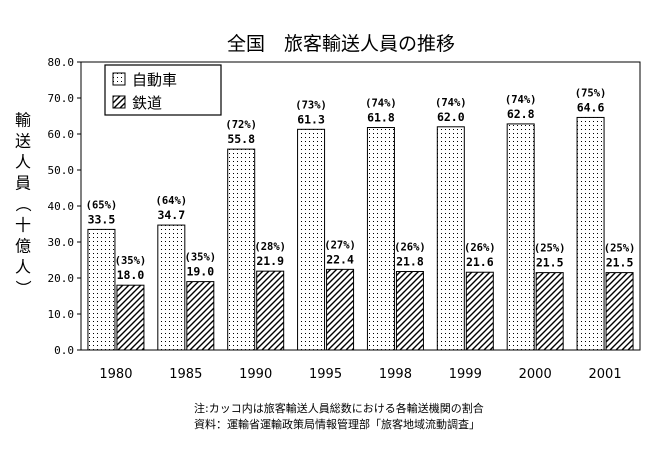 The width and height of the screenshot is (660, 450). I want to click on share-label-rail: (27%), so click(340, 245).